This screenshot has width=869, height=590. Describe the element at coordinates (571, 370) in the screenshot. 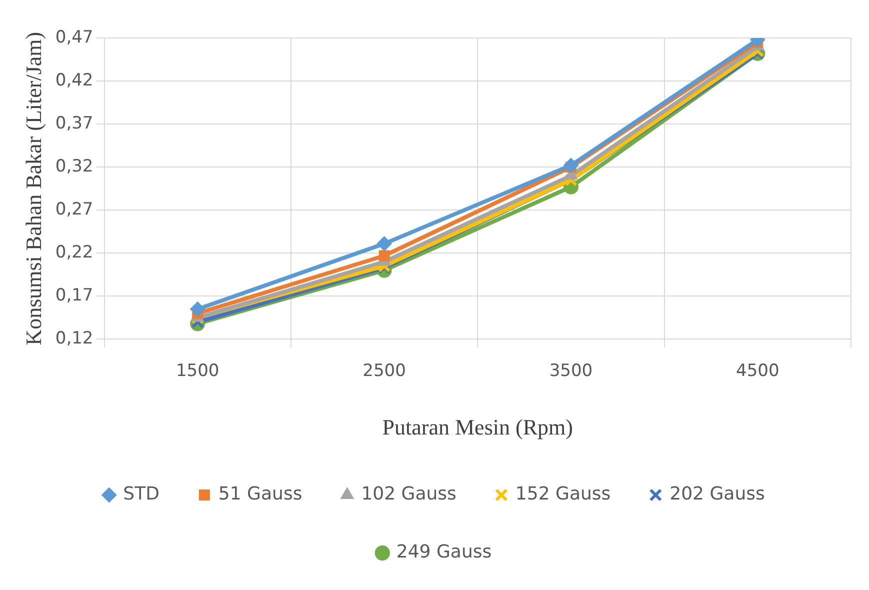

I see `x-tick-label: 3500` at that location.